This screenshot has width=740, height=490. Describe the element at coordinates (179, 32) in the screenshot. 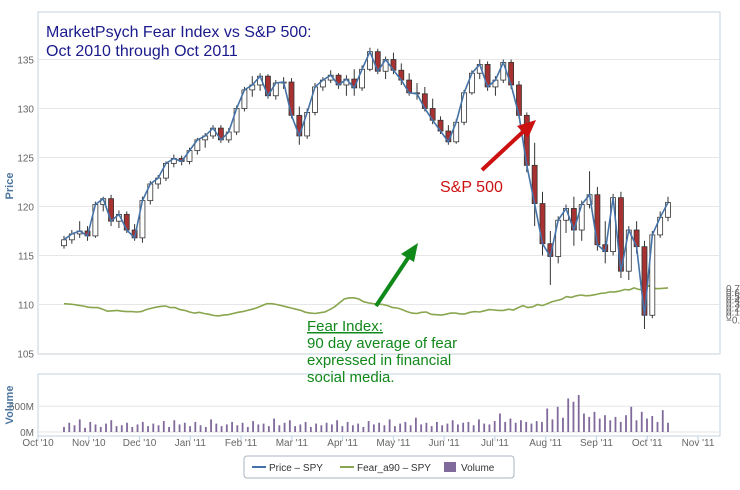

I see `chart-title: MarketPsych Fear Index vs S&P 500:` at that location.